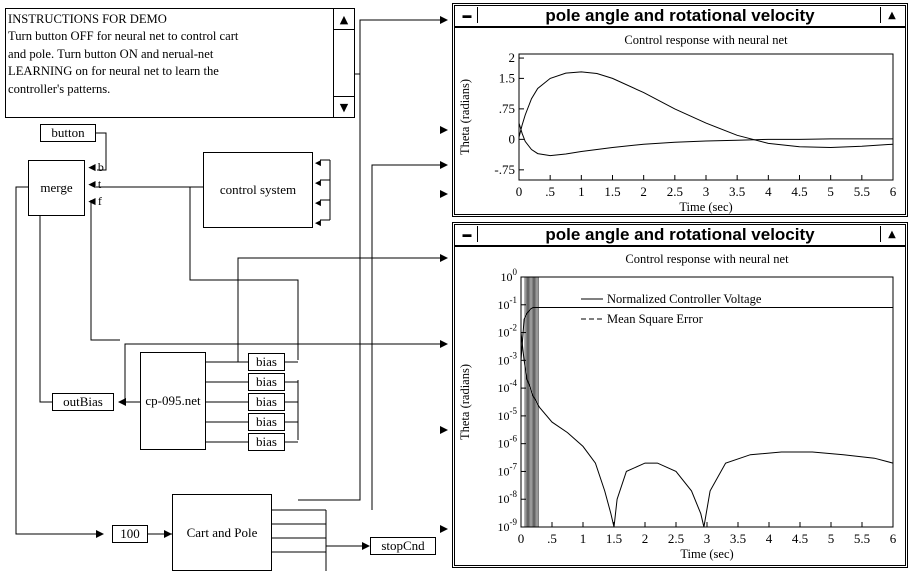  What do you see at coordinates (403, 546) in the screenshot?
I see `stop-cnd-block: stopCnd` at bounding box center [403, 546].